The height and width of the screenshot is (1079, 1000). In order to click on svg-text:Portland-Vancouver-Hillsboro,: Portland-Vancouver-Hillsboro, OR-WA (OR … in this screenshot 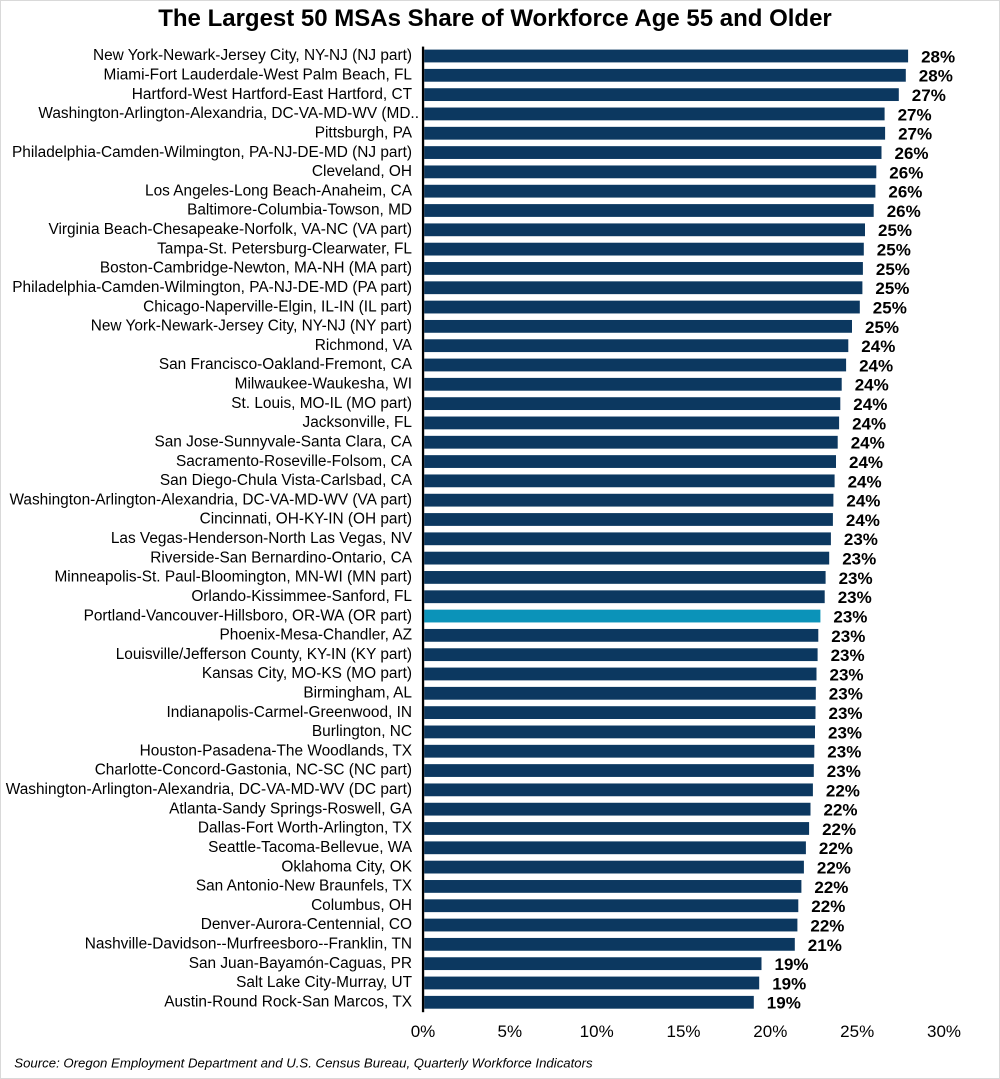, I will do `click(248, 615)`.